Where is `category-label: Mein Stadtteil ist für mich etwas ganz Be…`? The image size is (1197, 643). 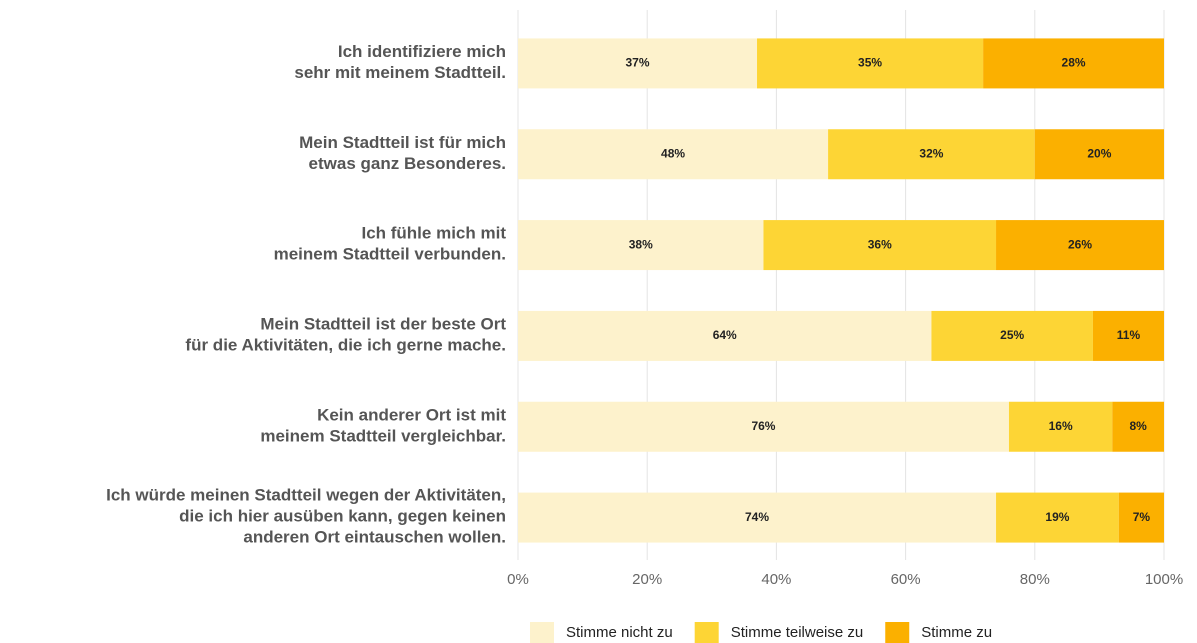
category-label: Mein Stadtteil ist für mich etwas ganz Be… is located at coordinates (402, 153).